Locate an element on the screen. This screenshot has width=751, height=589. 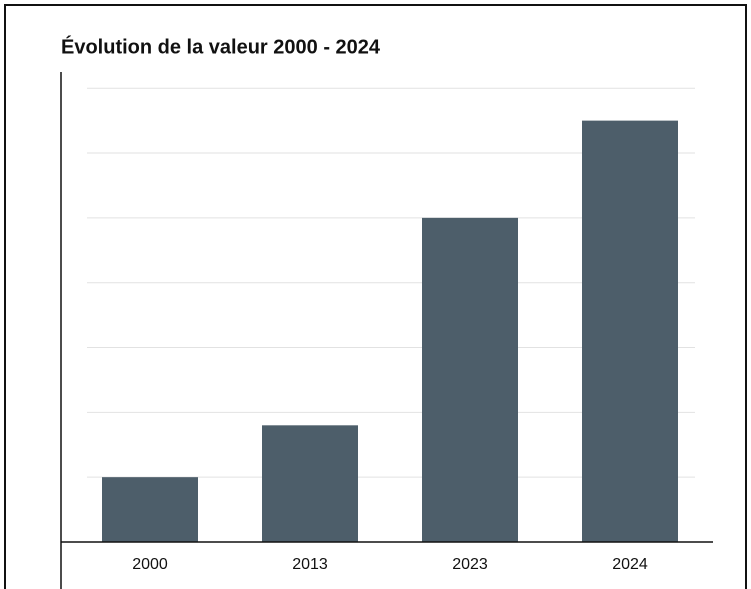
x-tick-label: 2013 is located at coordinates (310, 564).